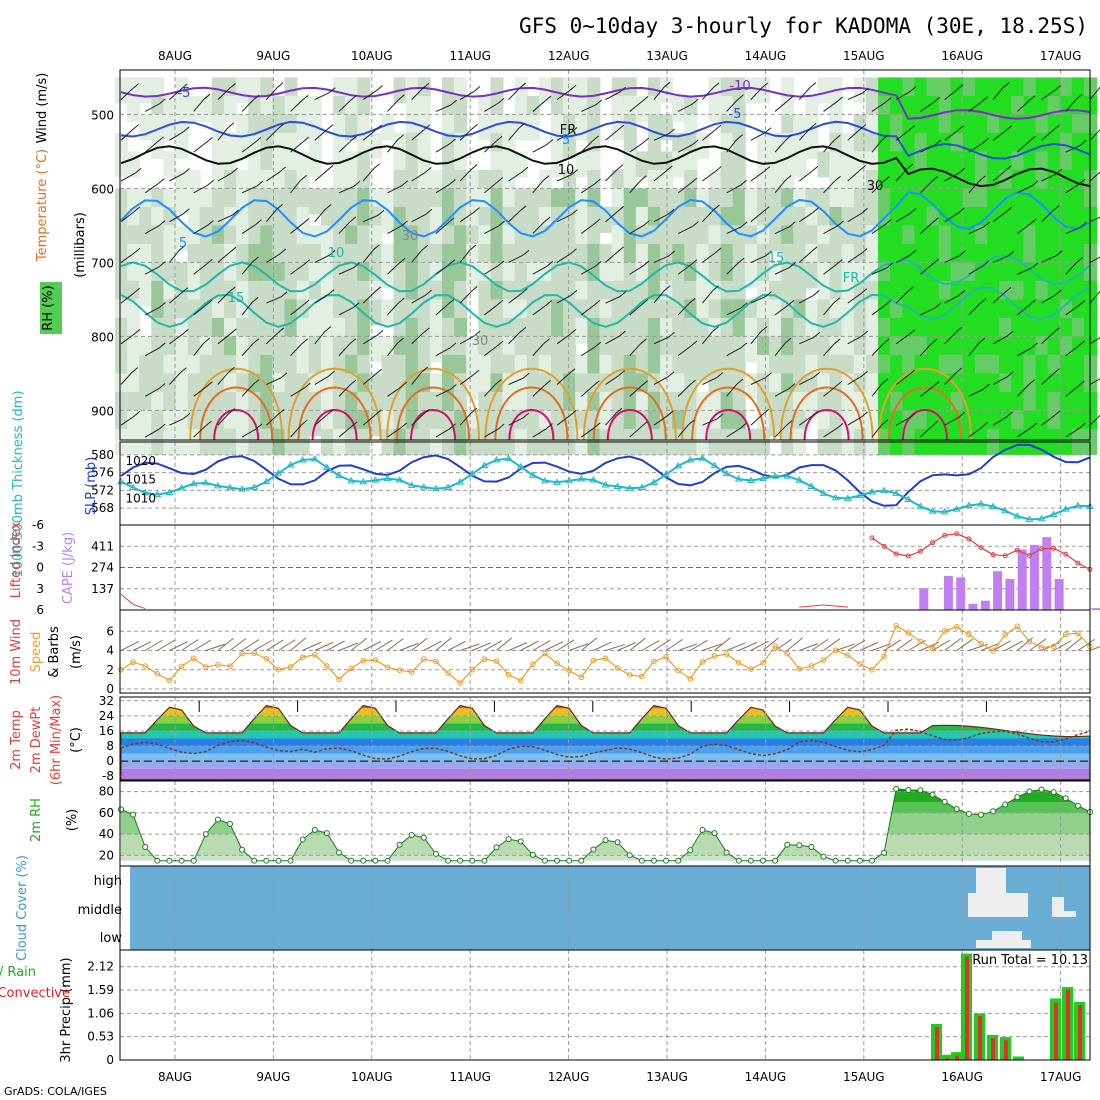 This screenshot has width=1100, height=1100. I want to click on temp-contour-label: FR, so click(851, 278).